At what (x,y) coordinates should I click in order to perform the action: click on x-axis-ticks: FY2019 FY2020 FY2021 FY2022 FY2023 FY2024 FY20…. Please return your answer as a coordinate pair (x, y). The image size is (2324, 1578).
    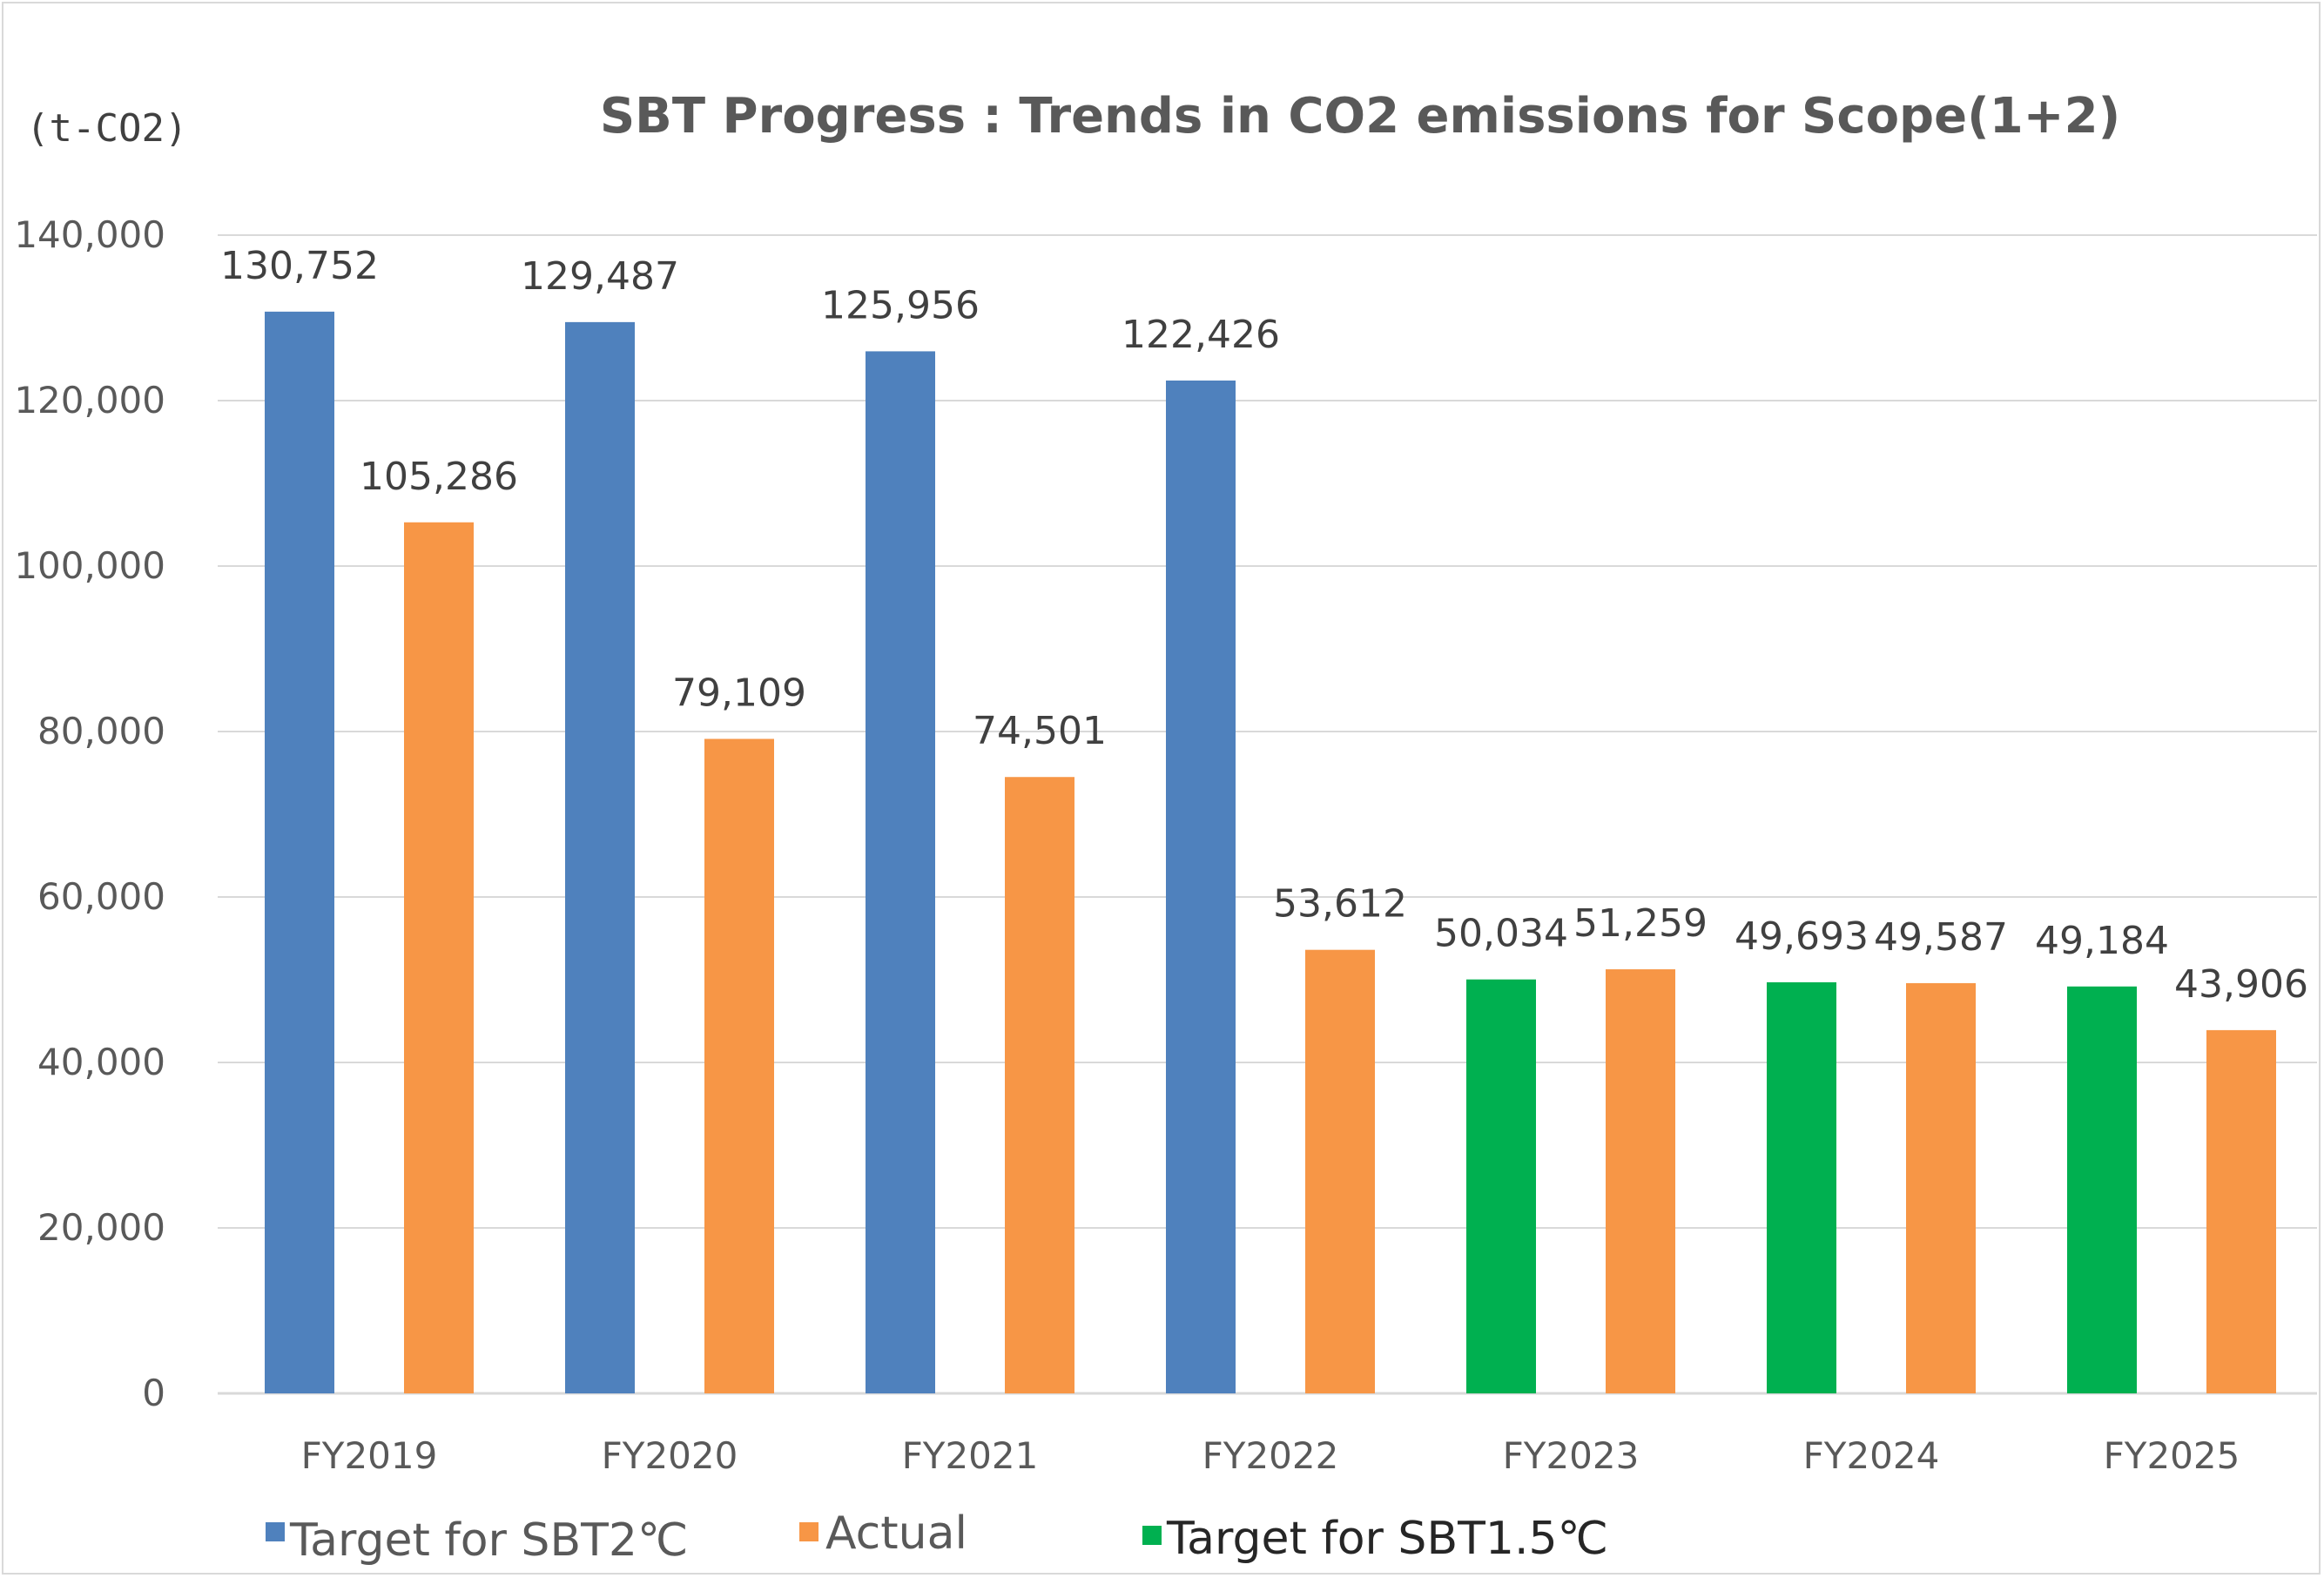
    Looking at the image, I should click on (1271, 1456).